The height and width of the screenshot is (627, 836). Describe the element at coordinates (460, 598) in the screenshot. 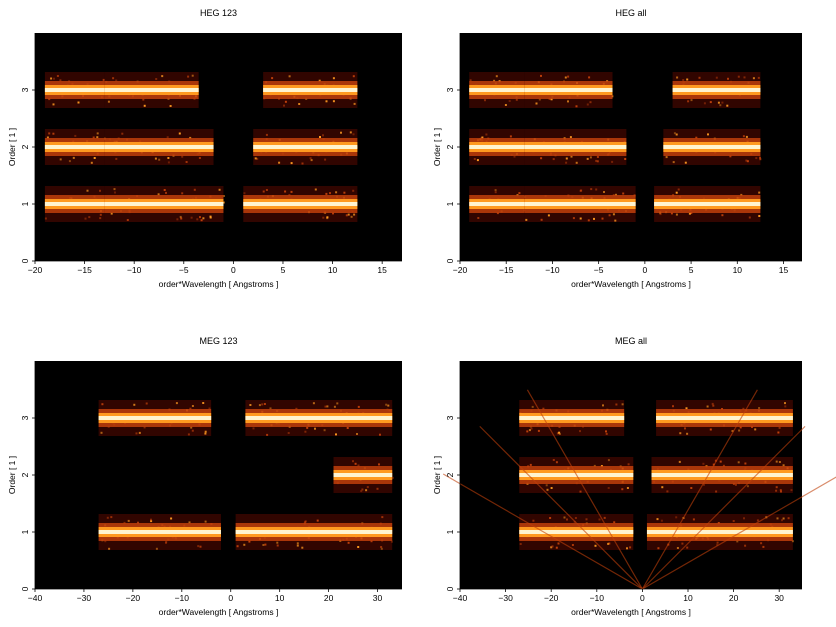

I see `x-tick-label: −40` at that location.